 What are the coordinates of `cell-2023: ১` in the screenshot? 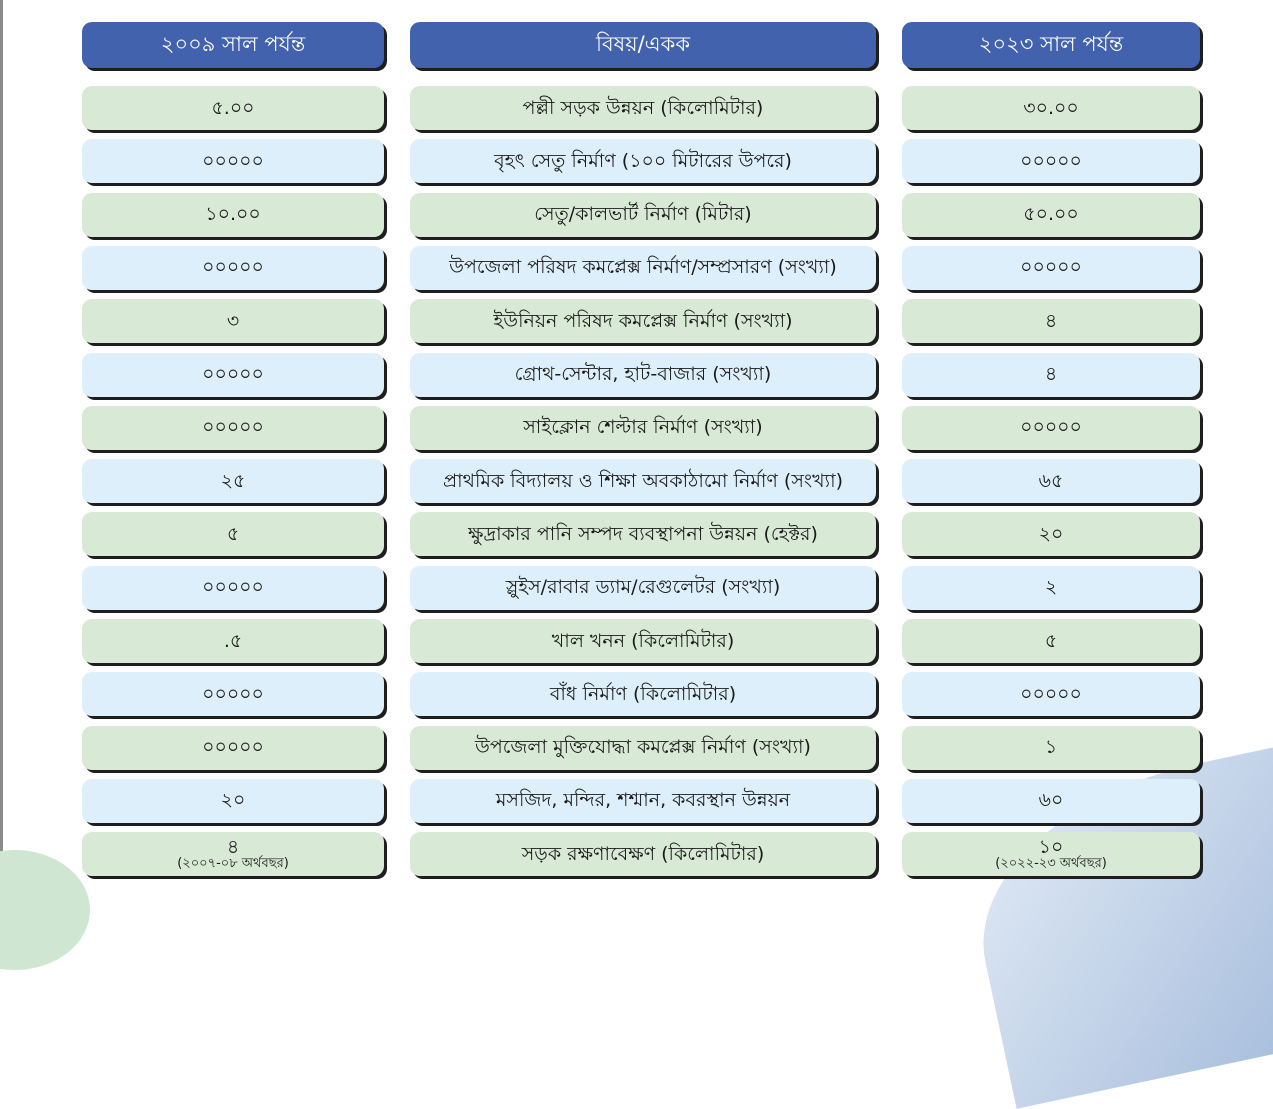 It's located at (1051, 747).